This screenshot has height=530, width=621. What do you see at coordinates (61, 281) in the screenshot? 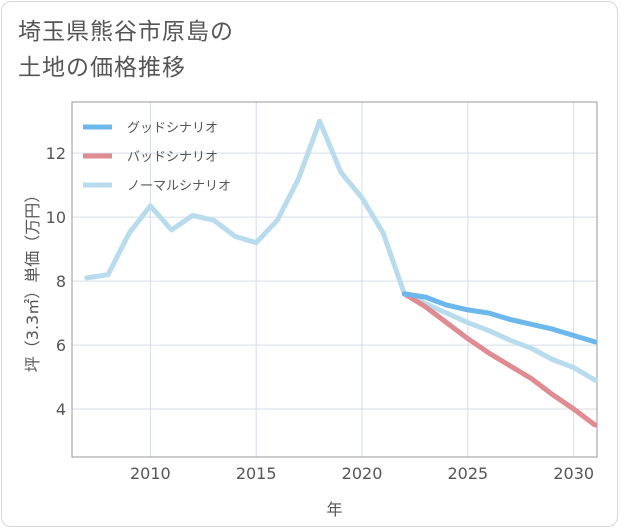
I see `y-tick-label-2: 8` at bounding box center [61, 281].